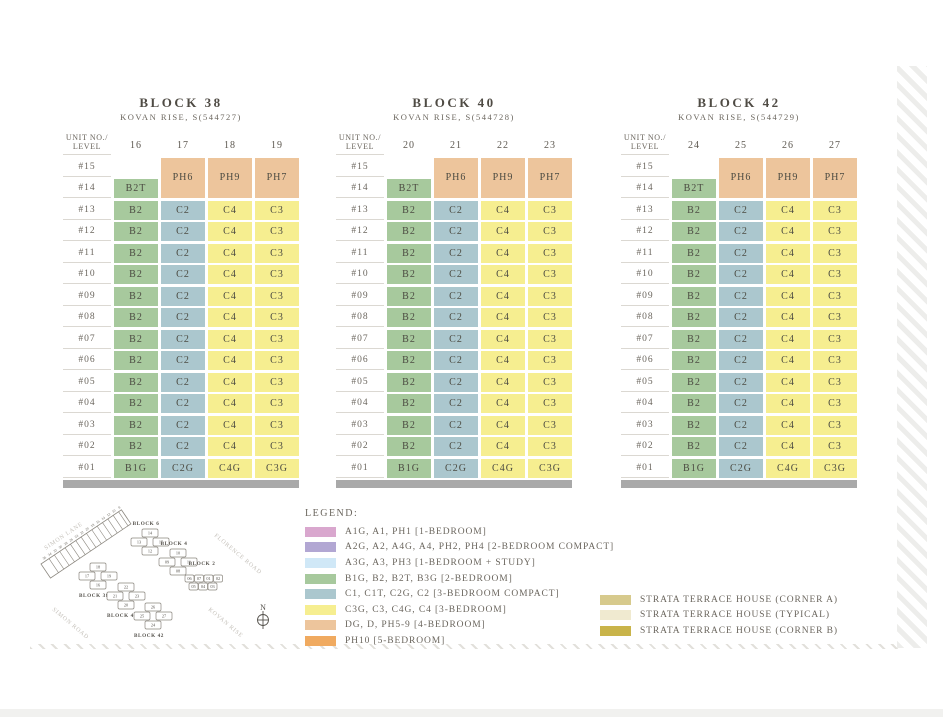 The height and width of the screenshot is (717, 943). Describe the element at coordinates (55, 550) in the screenshot. I see `terrace-lot-number: 32` at that location.